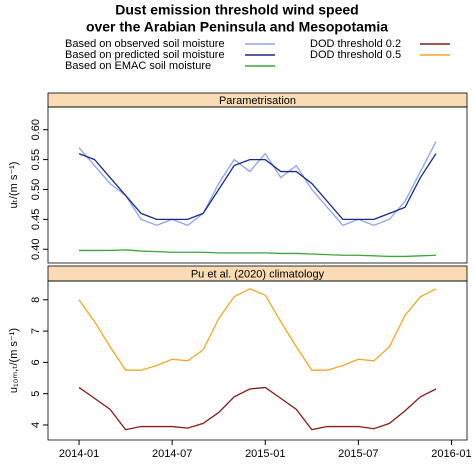  What do you see at coordinates (36, 249) in the screenshot?
I see `y-tick-label: 0.40` at bounding box center [36, 249].